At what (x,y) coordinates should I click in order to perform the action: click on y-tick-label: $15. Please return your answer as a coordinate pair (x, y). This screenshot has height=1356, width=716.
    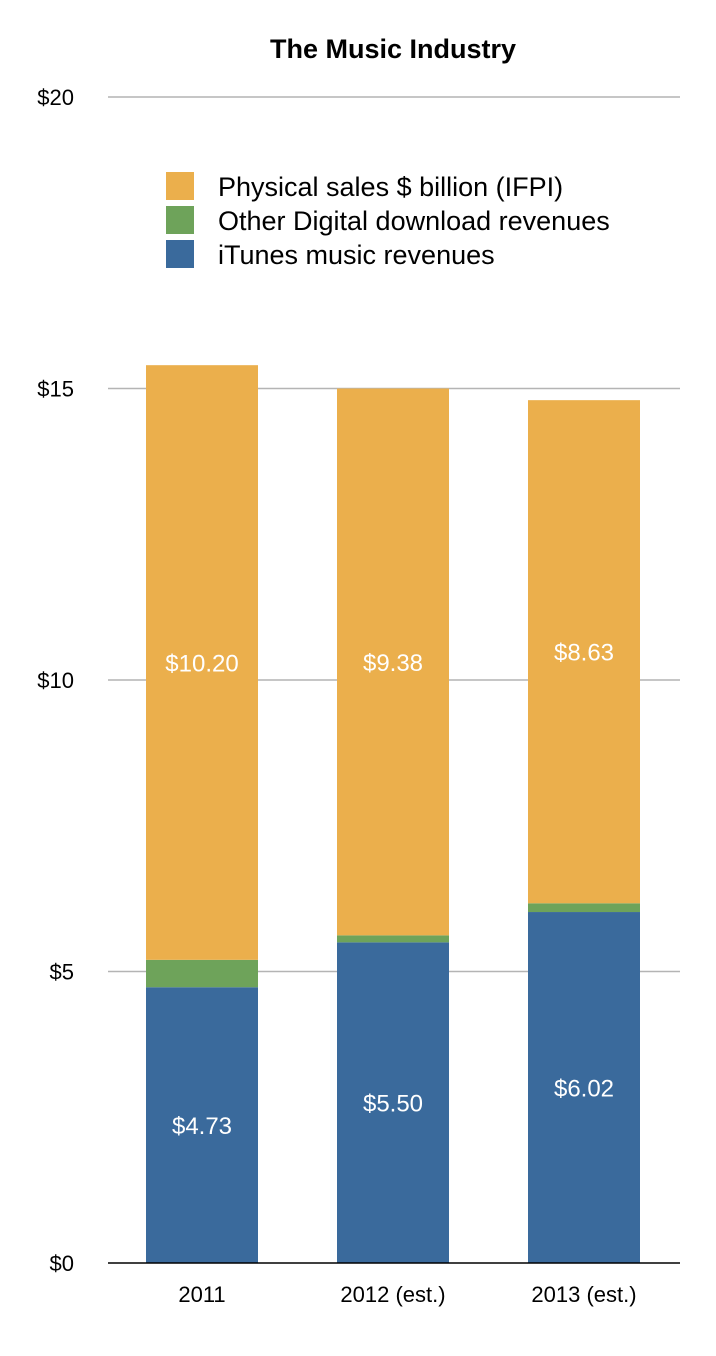
    Looking at the image, I should click on (55, 389).